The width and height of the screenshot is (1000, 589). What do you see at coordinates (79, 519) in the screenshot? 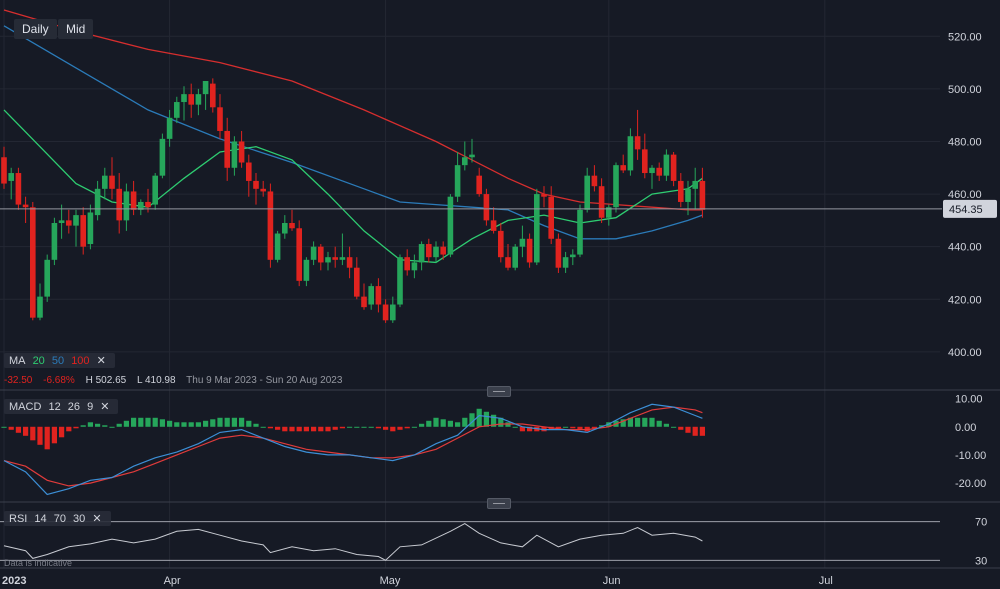
I see `rsi-legend-p3: 30` at bounding box center [79, 519].